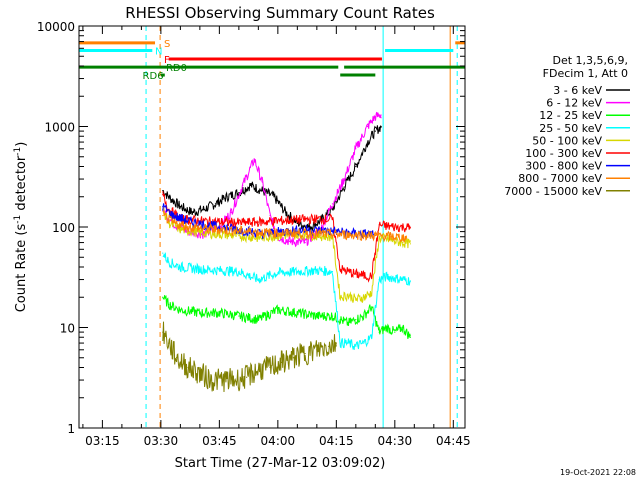 Image resolution: width=640 pixels, height=480 pixels. Describe the element at coordinates (63, 228) in the screenshot. I see `y-tick-label-2: 100` at that location.